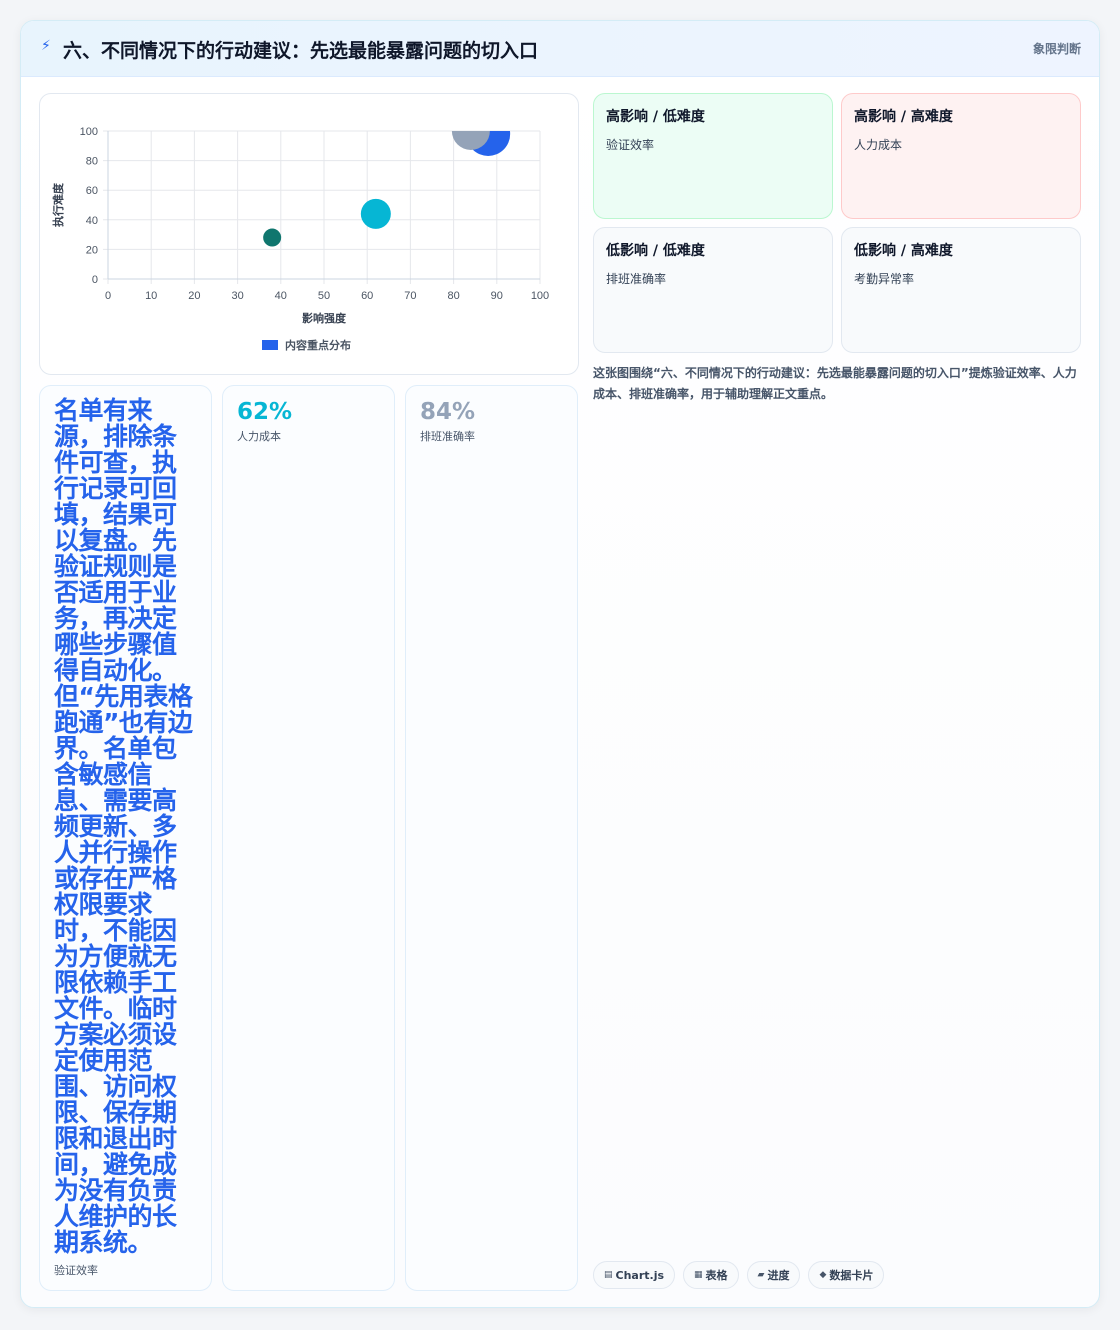 This screenshot has width=1120, height=1330. Describe the element at coordinates (447, 436) in the screenshot. I see `stat-label: 排班准确率` at that location.